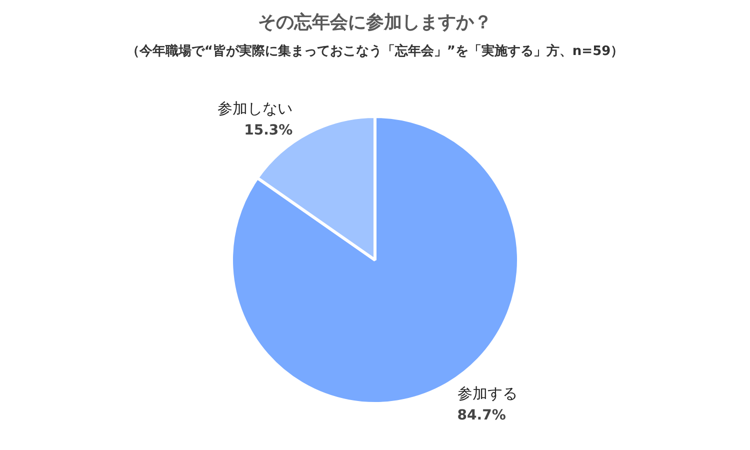 This screenshot has height=450, width=750. Describe the element at coordinates (268, 130) in the screenshot. I see `data-label: 15.3%` at that location.